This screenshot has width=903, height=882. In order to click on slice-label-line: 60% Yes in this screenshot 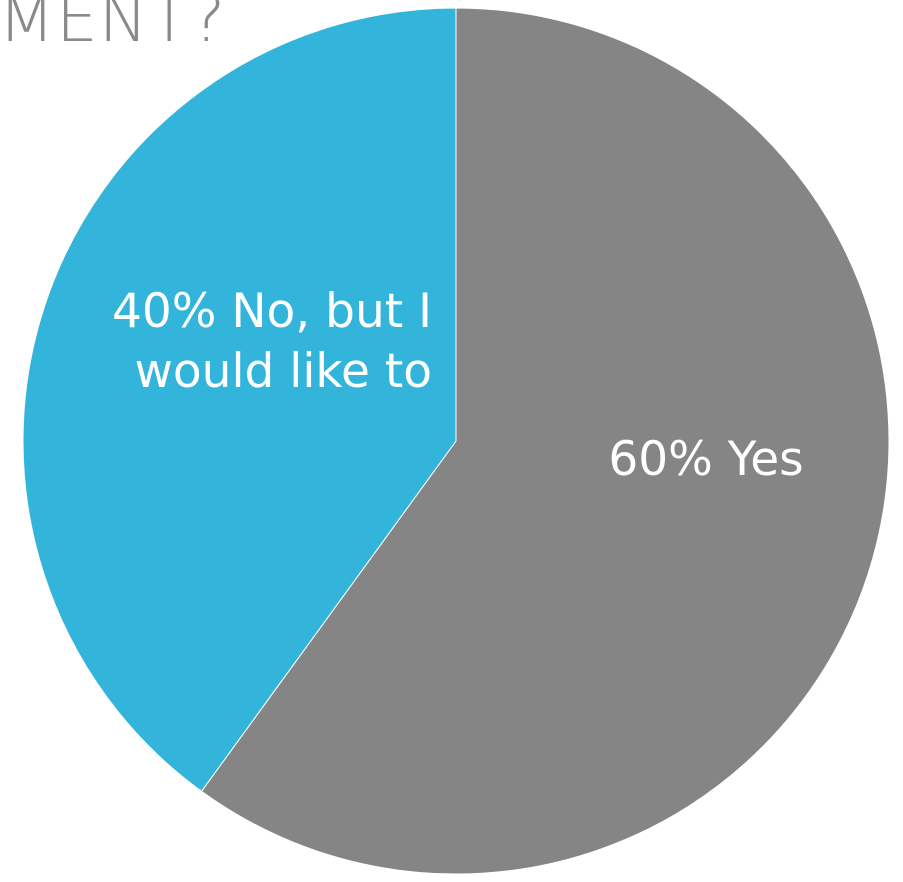, I will do `click(705, 459)`.